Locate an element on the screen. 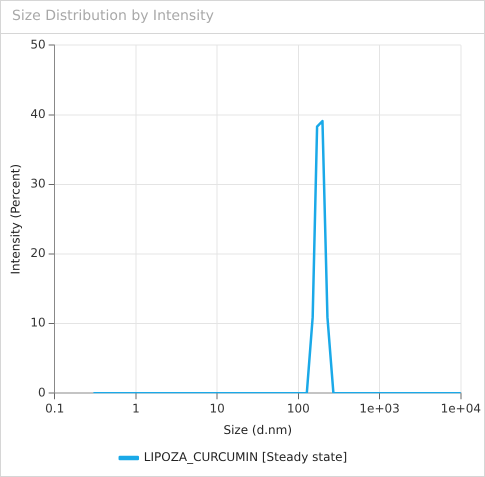  y-axis-title: Intensity (Percent) is located at coordinates (15, 219).